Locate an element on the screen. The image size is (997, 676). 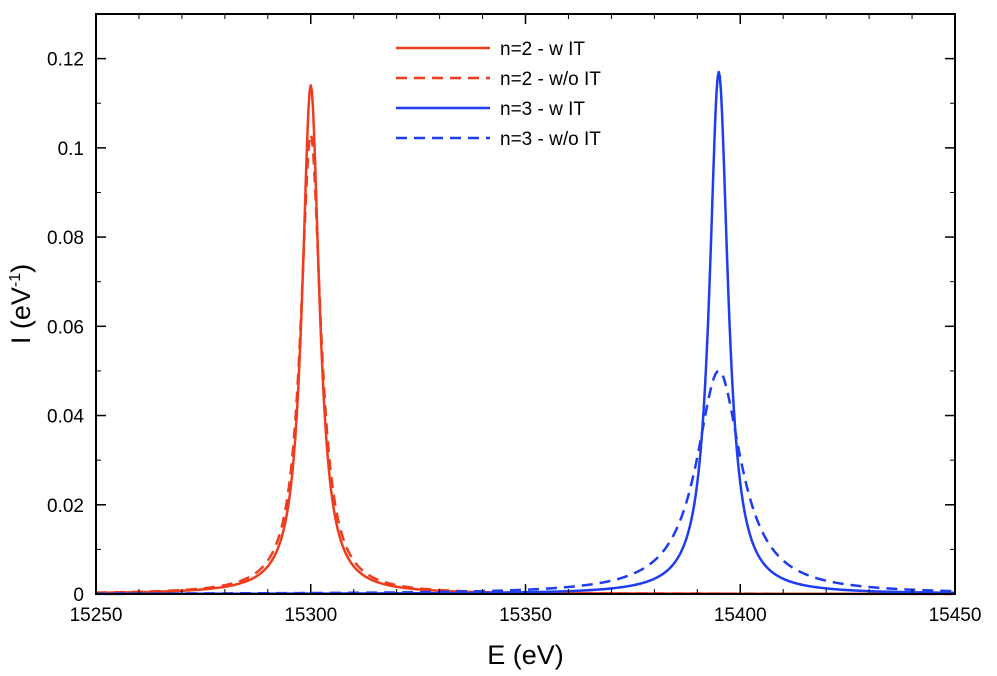
y-tick-label: 0.08 is located at coordinates (65, 238).